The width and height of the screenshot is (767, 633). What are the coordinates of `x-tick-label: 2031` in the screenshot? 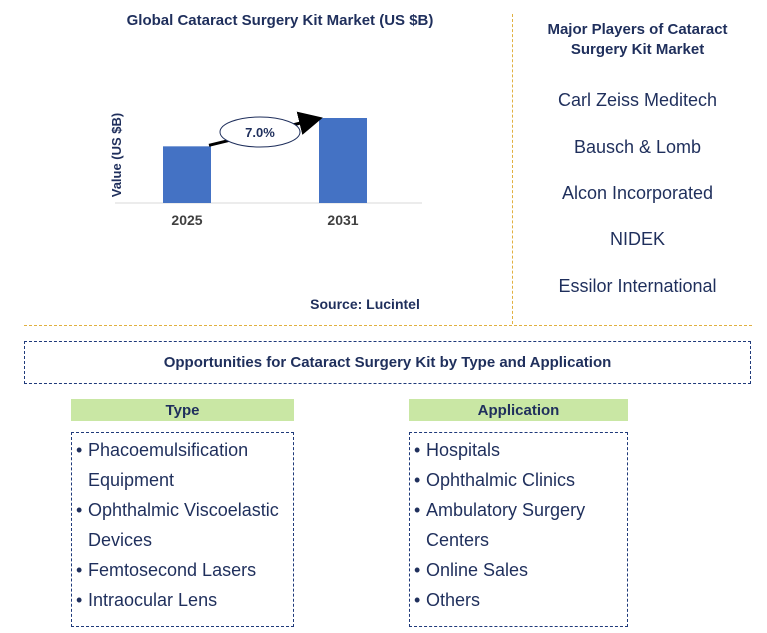 It's located at (342, 220).